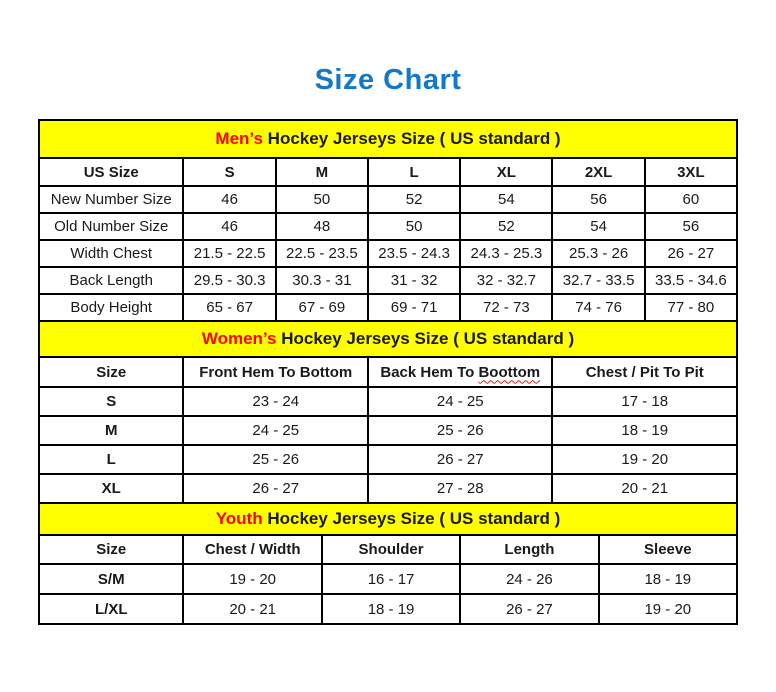  I want to click on table-row: XL 26 - 27 27 - 28 20 - 21, so click(387, 488).